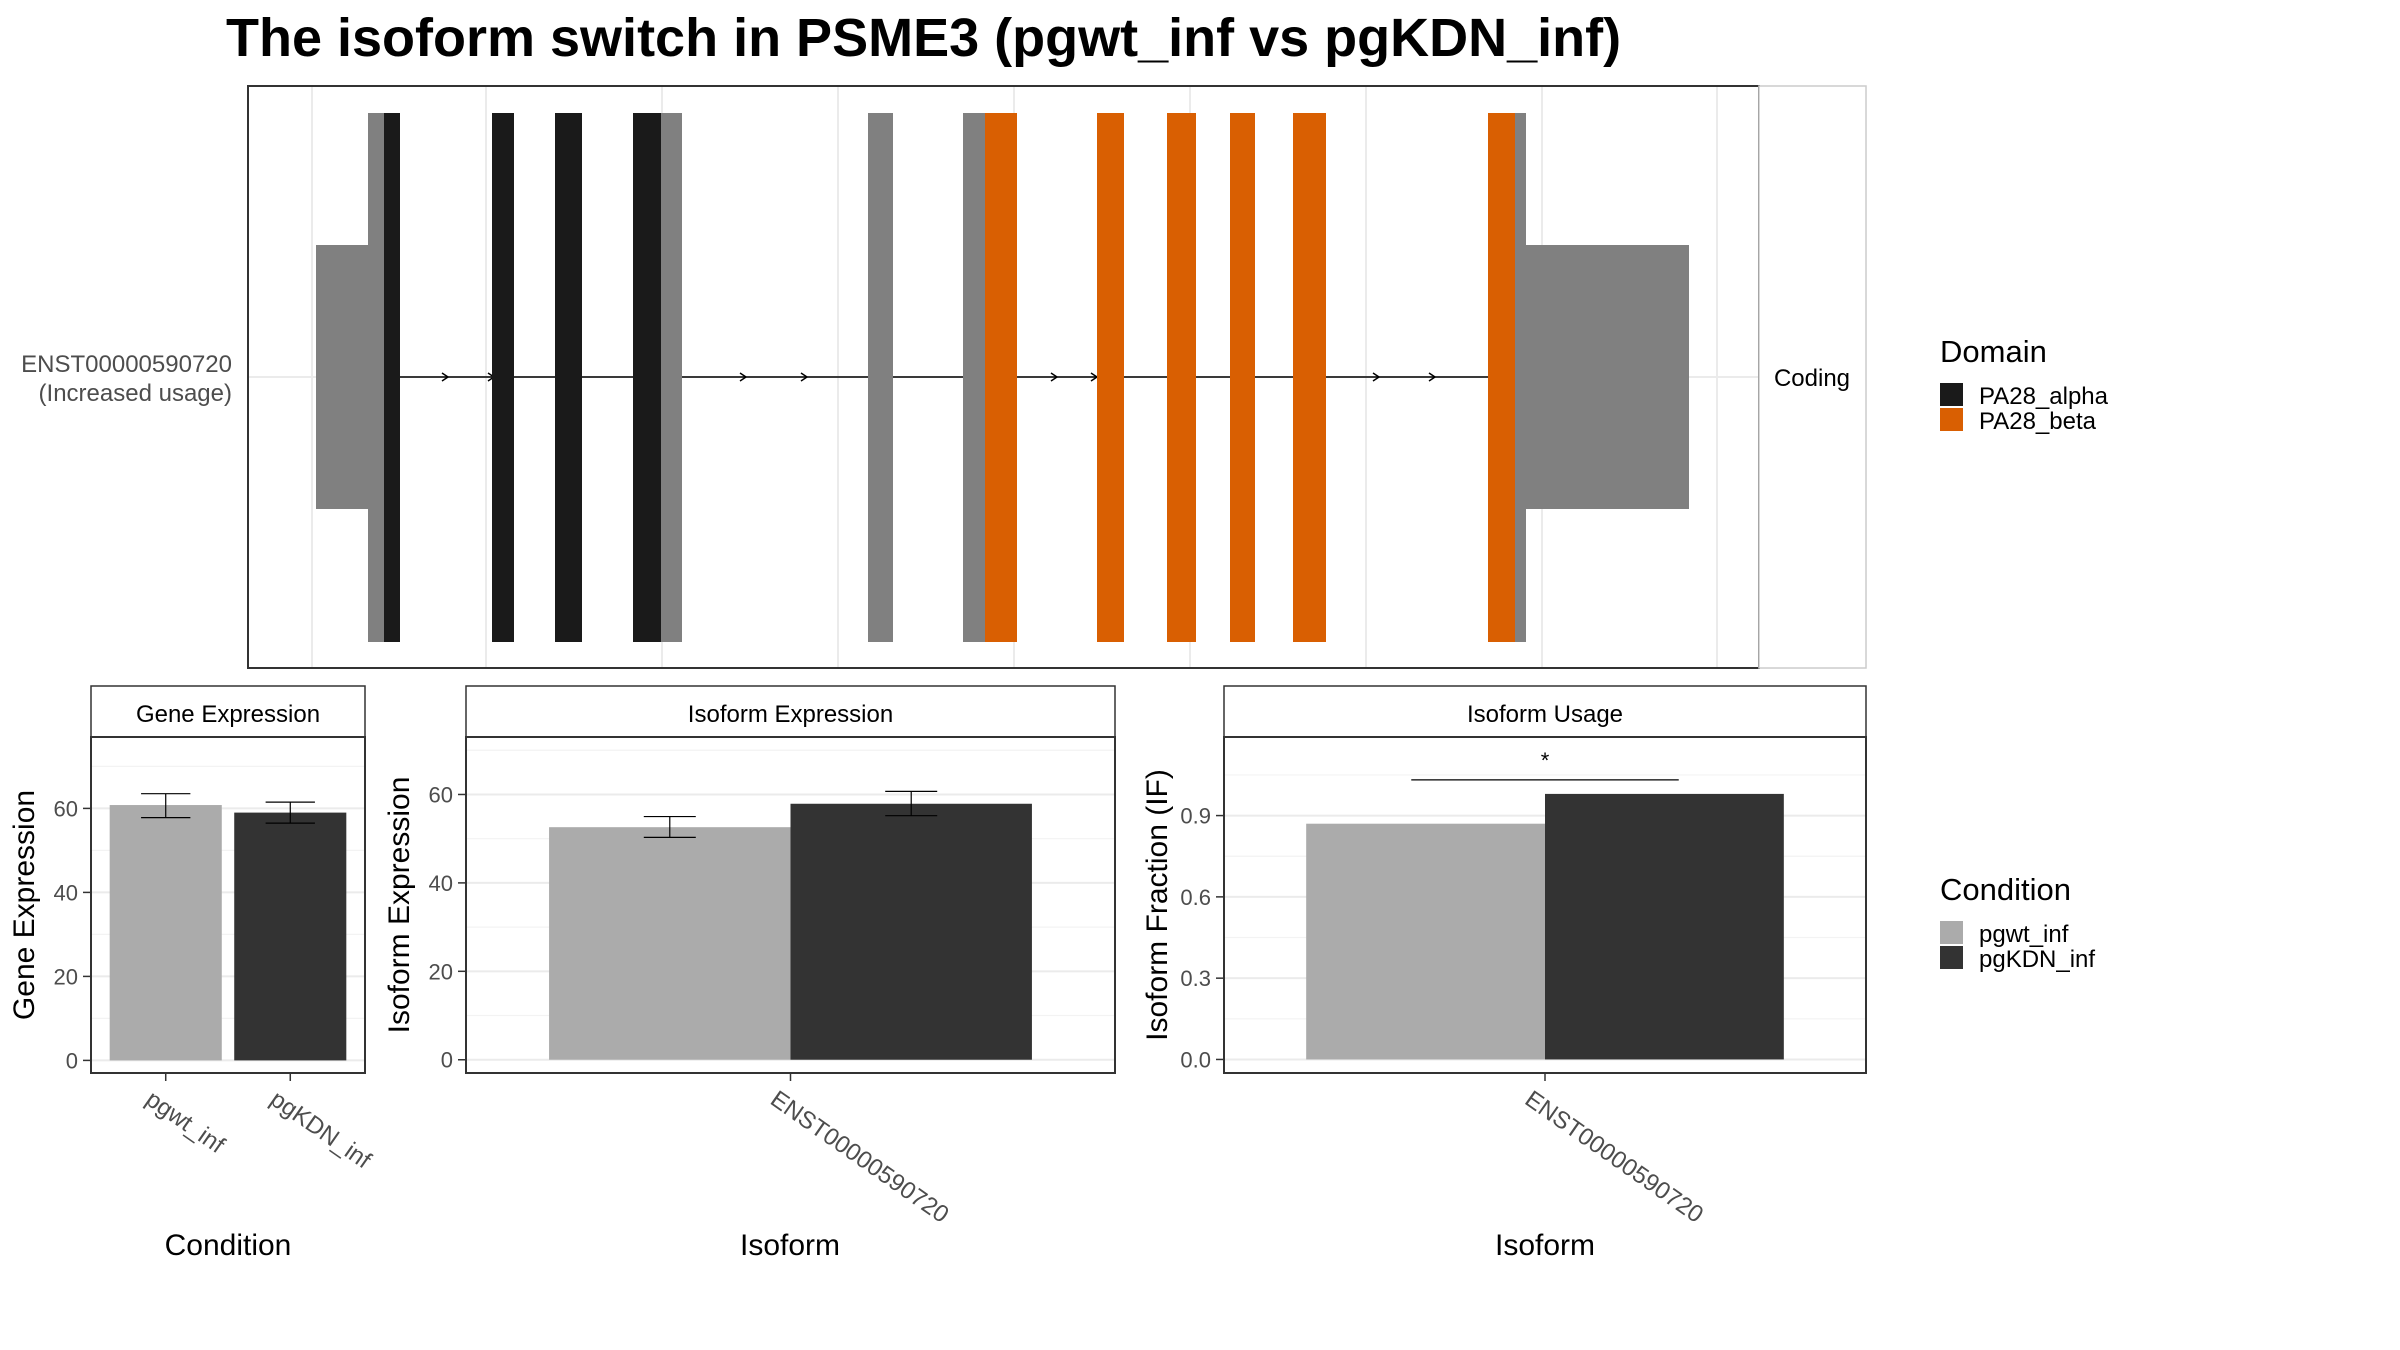 The width and height of the screenshot is (2400, 1350). Describe the element at coordinates (1195, 897) in the screenshot. I see `y-tick-label: 0.6` at that location.